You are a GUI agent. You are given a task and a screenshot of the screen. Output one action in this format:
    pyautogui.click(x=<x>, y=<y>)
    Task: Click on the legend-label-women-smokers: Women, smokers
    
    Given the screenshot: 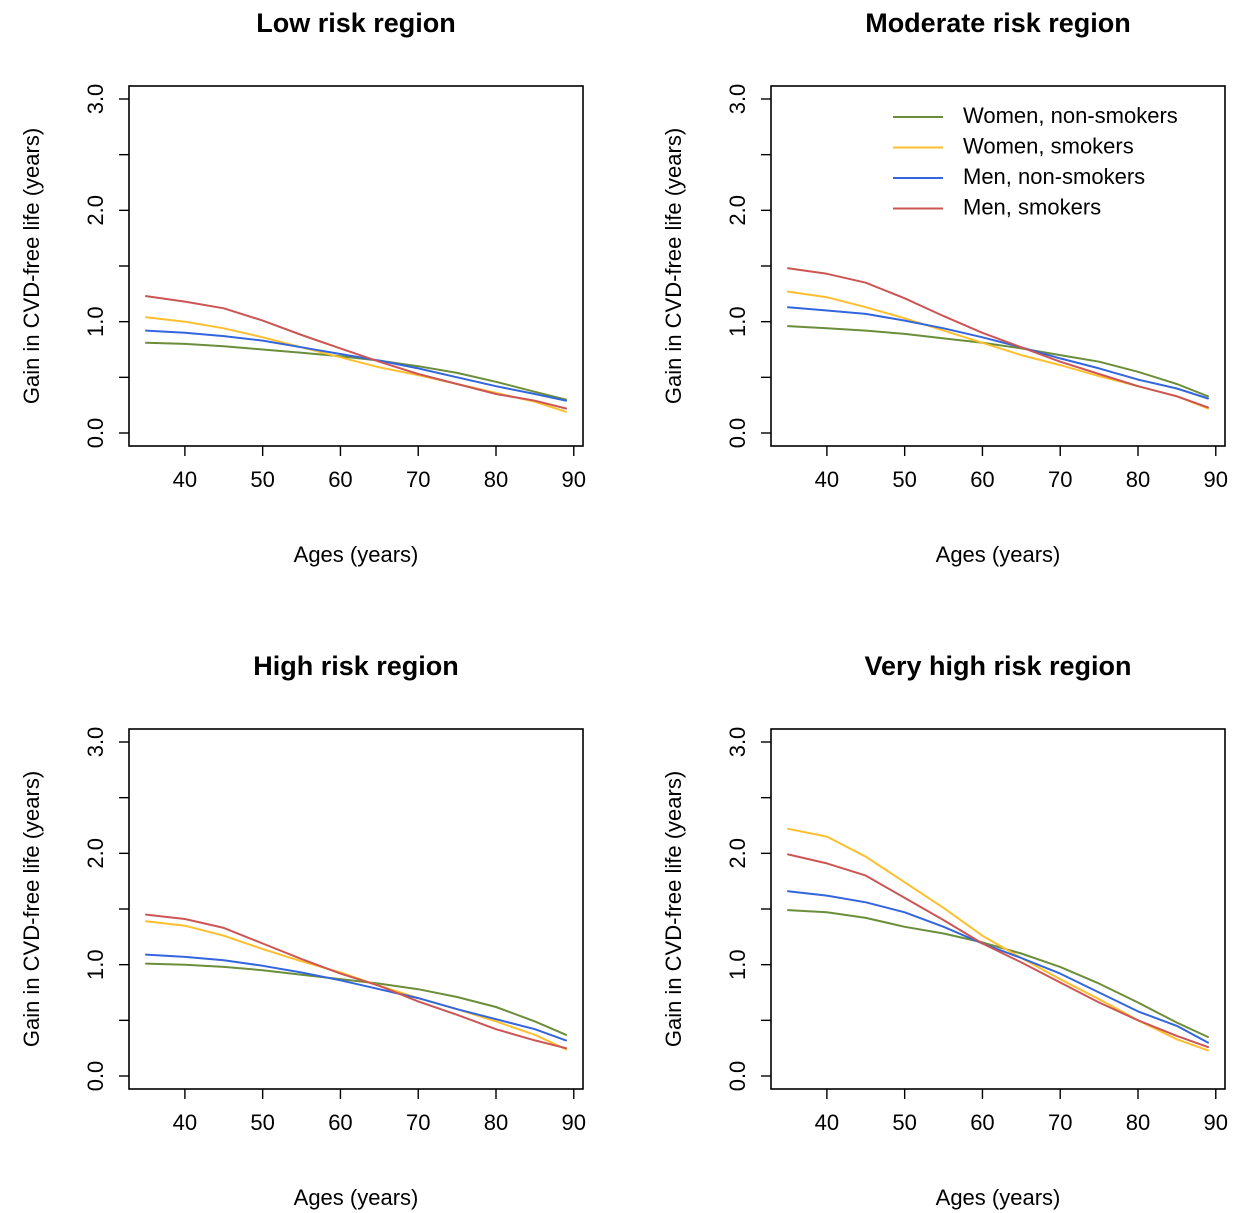 What is the action you would take?
    pyautogui.click(x=1048, y=145)
    